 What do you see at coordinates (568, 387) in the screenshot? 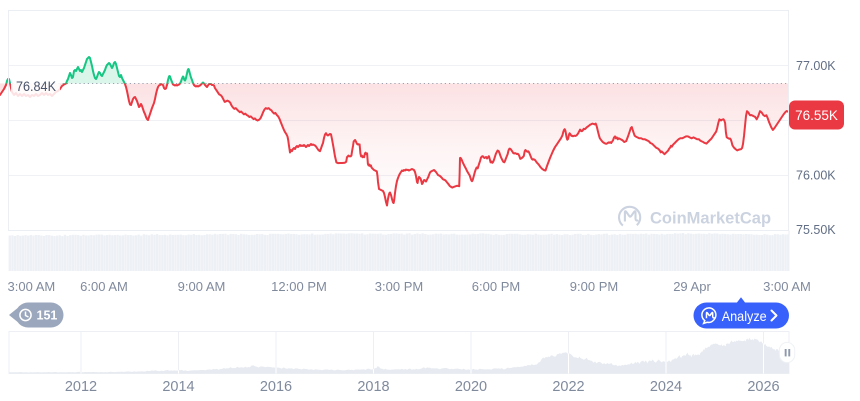
I see `svg-text: 2022` at bounding box center [568, 387].